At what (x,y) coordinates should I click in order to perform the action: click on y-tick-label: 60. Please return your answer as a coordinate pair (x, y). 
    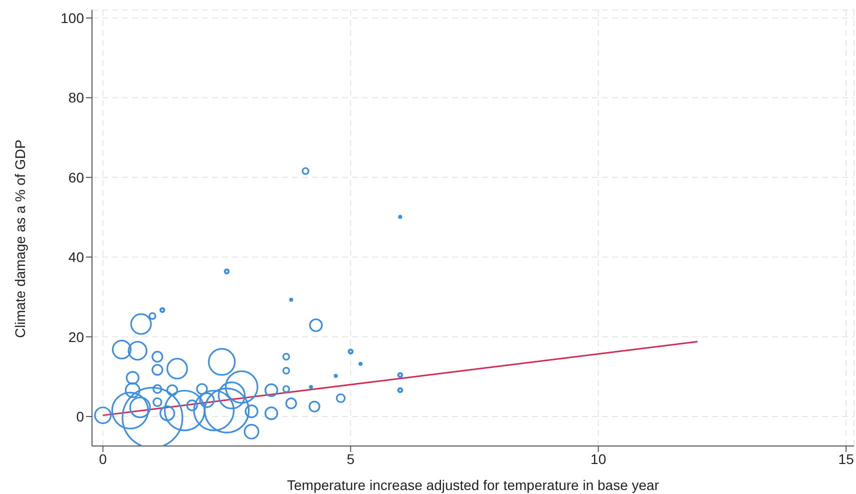
    Looking at the image, I should click on (76, 177).